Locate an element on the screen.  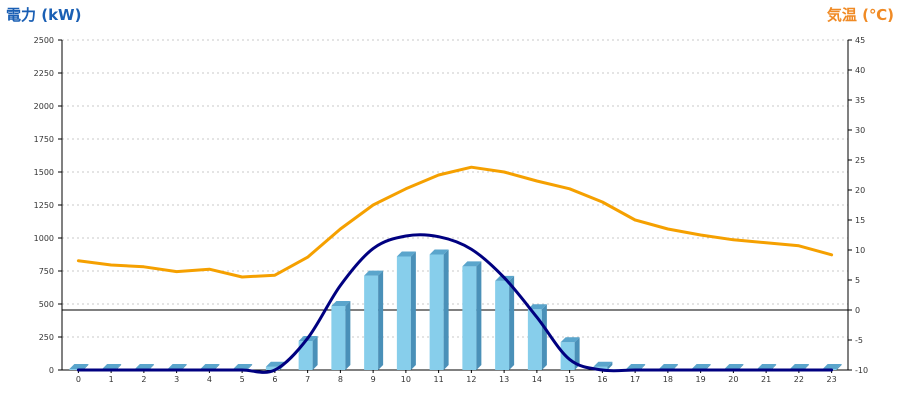
x-tick-label: 12 is located at coordinates (471, 379).